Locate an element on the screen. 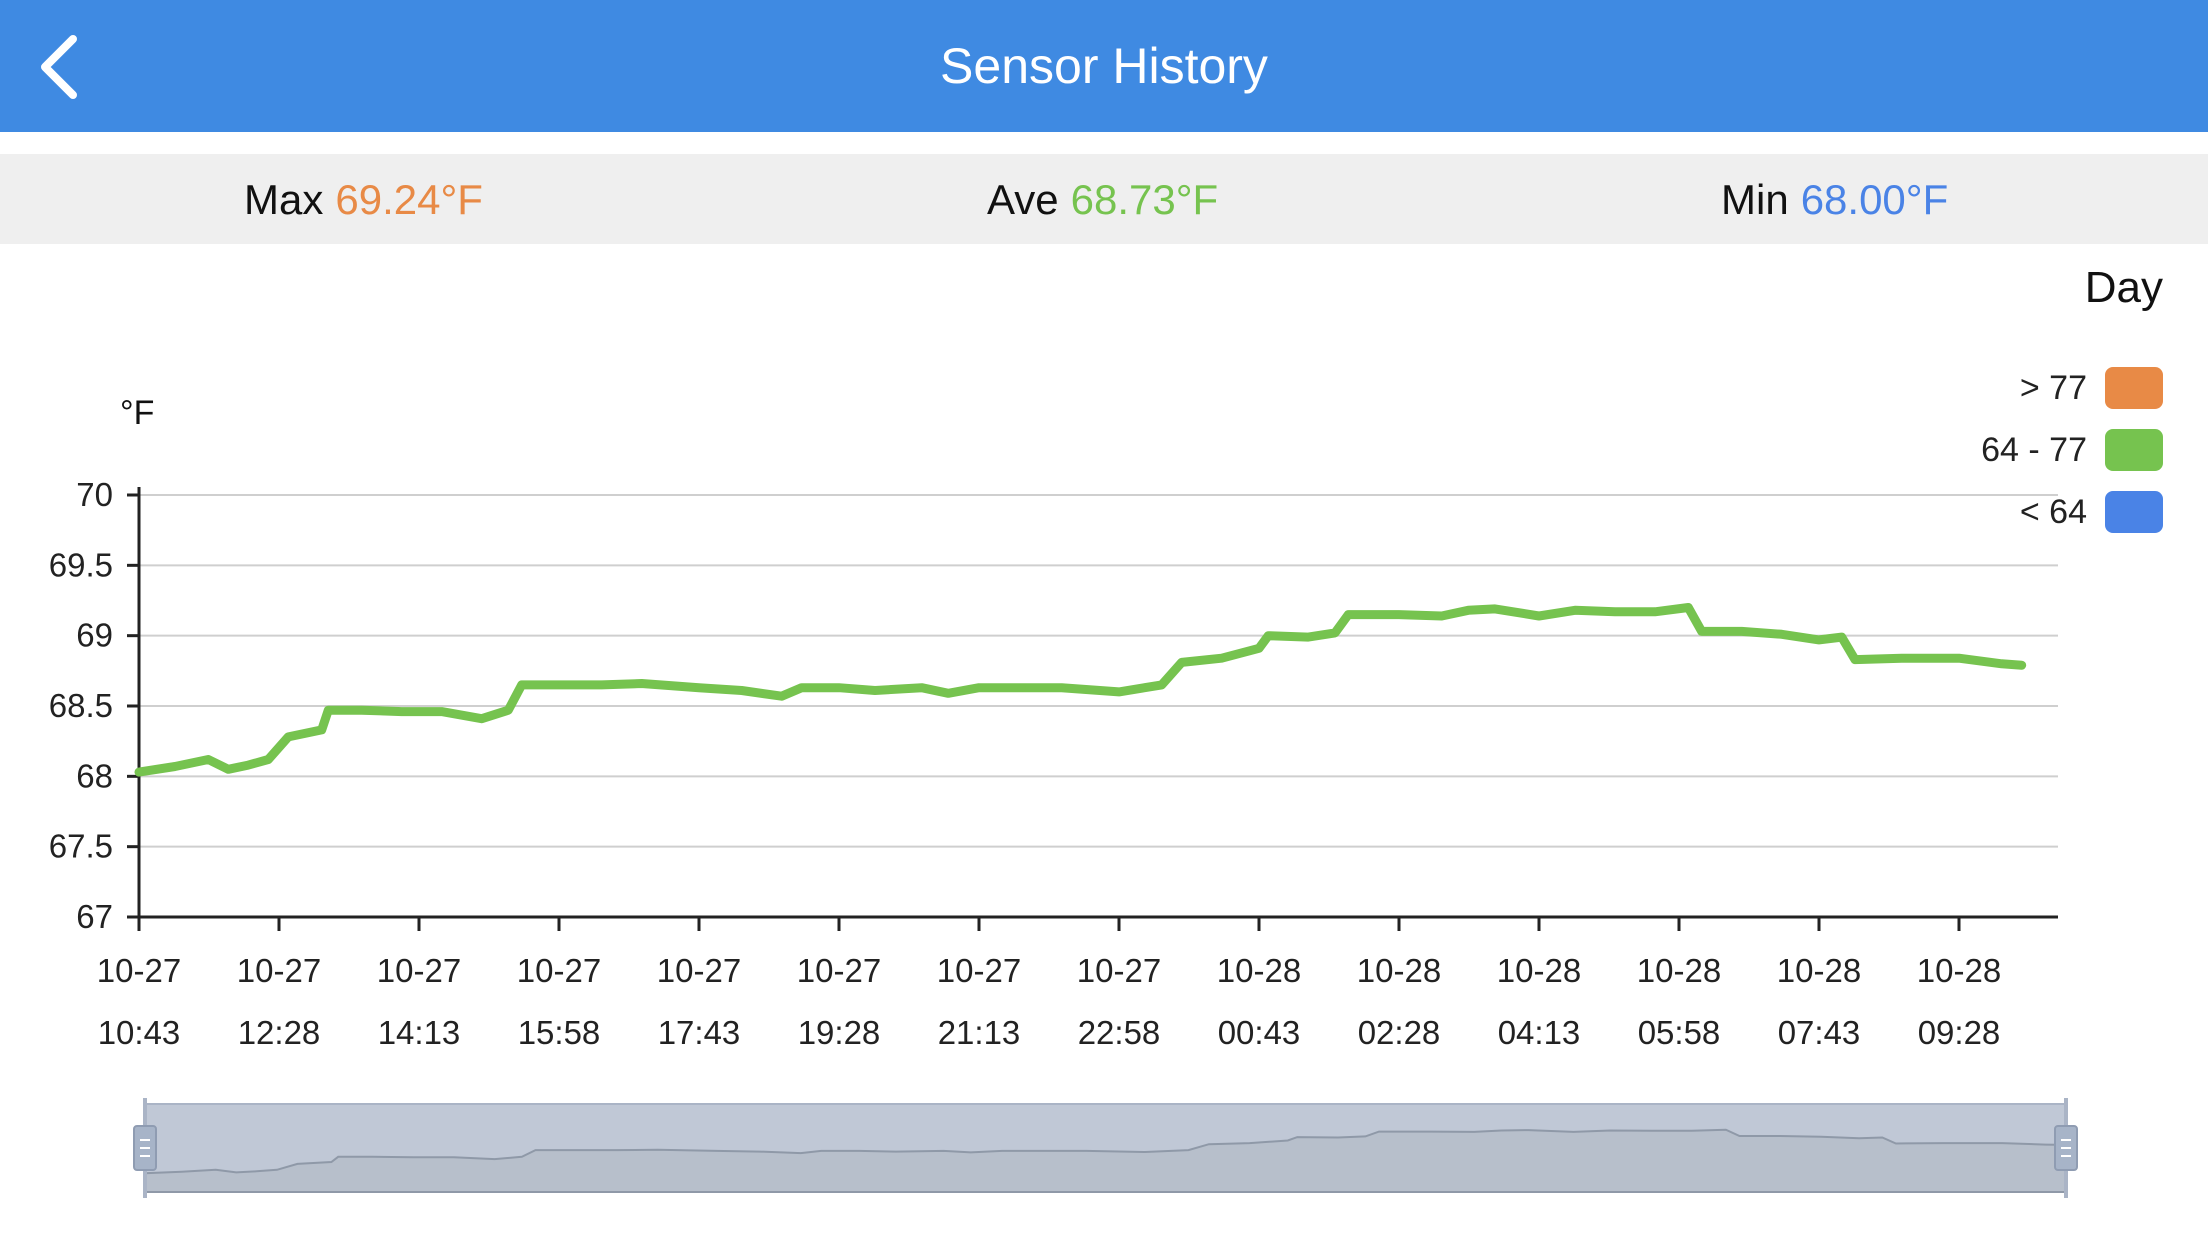 This screenshot has height=1242, width=2208. y-tick-label: 69 is located at coordinates (94, 635).